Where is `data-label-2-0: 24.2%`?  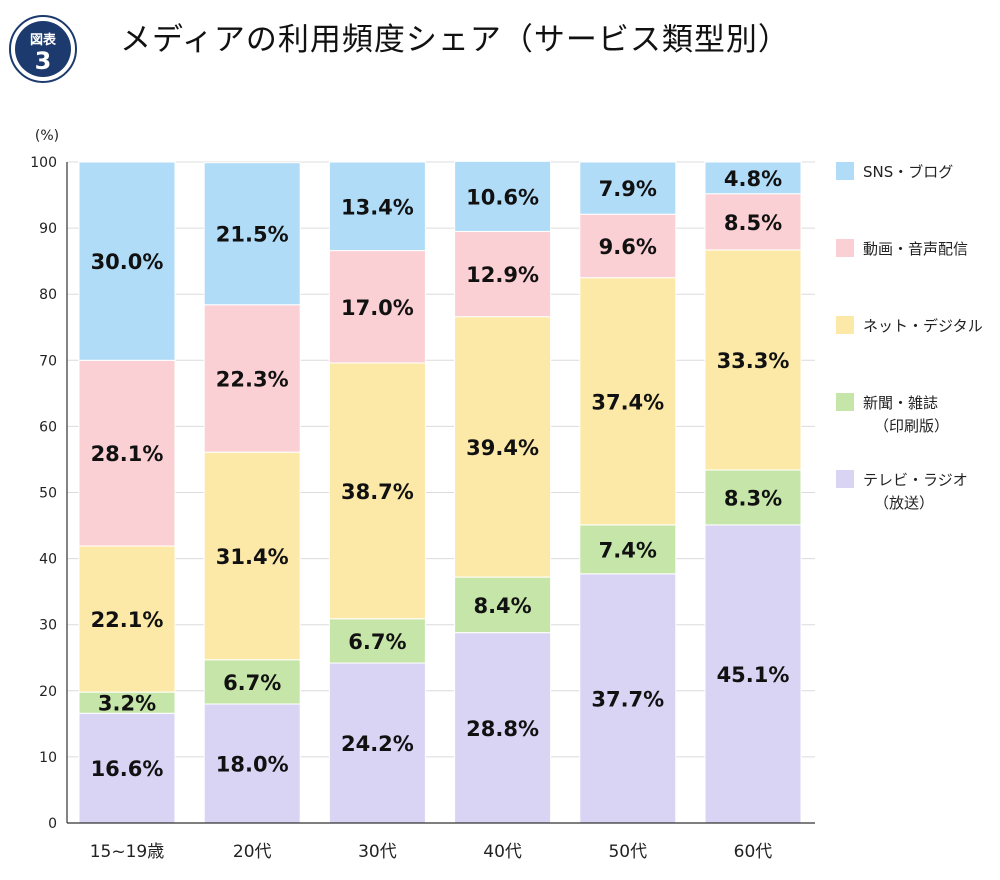 data-label-2-0: 24.2% is located at coordinates (377, 744).